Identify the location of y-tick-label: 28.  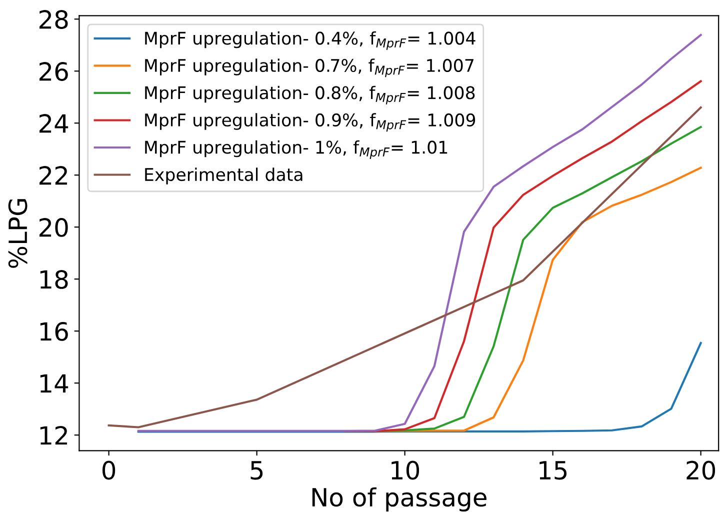
(53, 19).